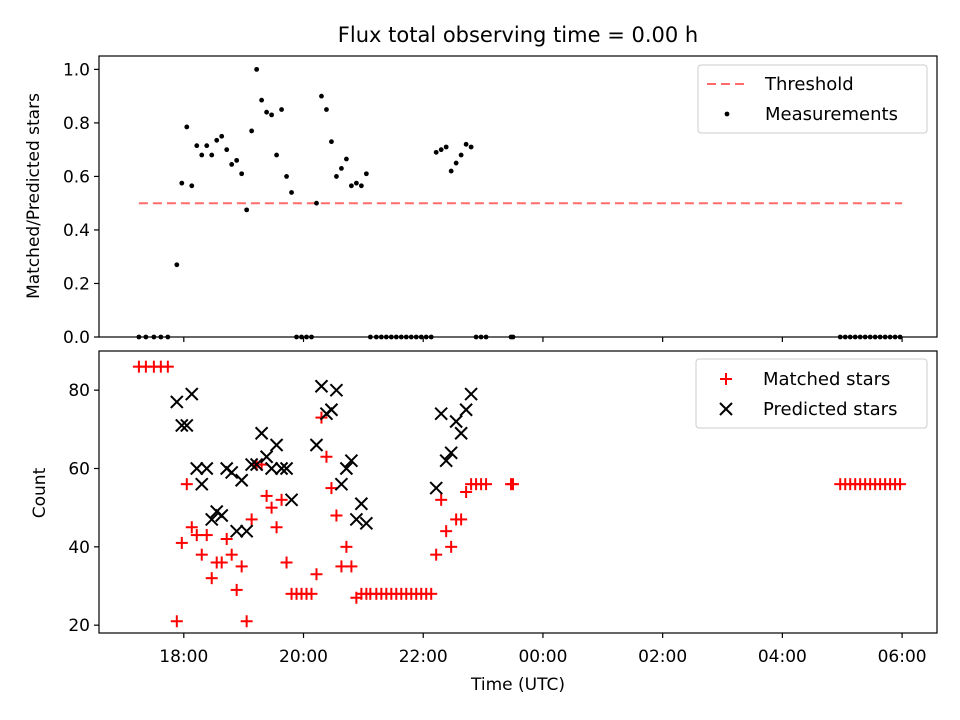 The width and height of the screenshot is (960, 720). Describe the element at coordinates (543, 339) in the screenshot. I see `top-x-ticks` at that location.